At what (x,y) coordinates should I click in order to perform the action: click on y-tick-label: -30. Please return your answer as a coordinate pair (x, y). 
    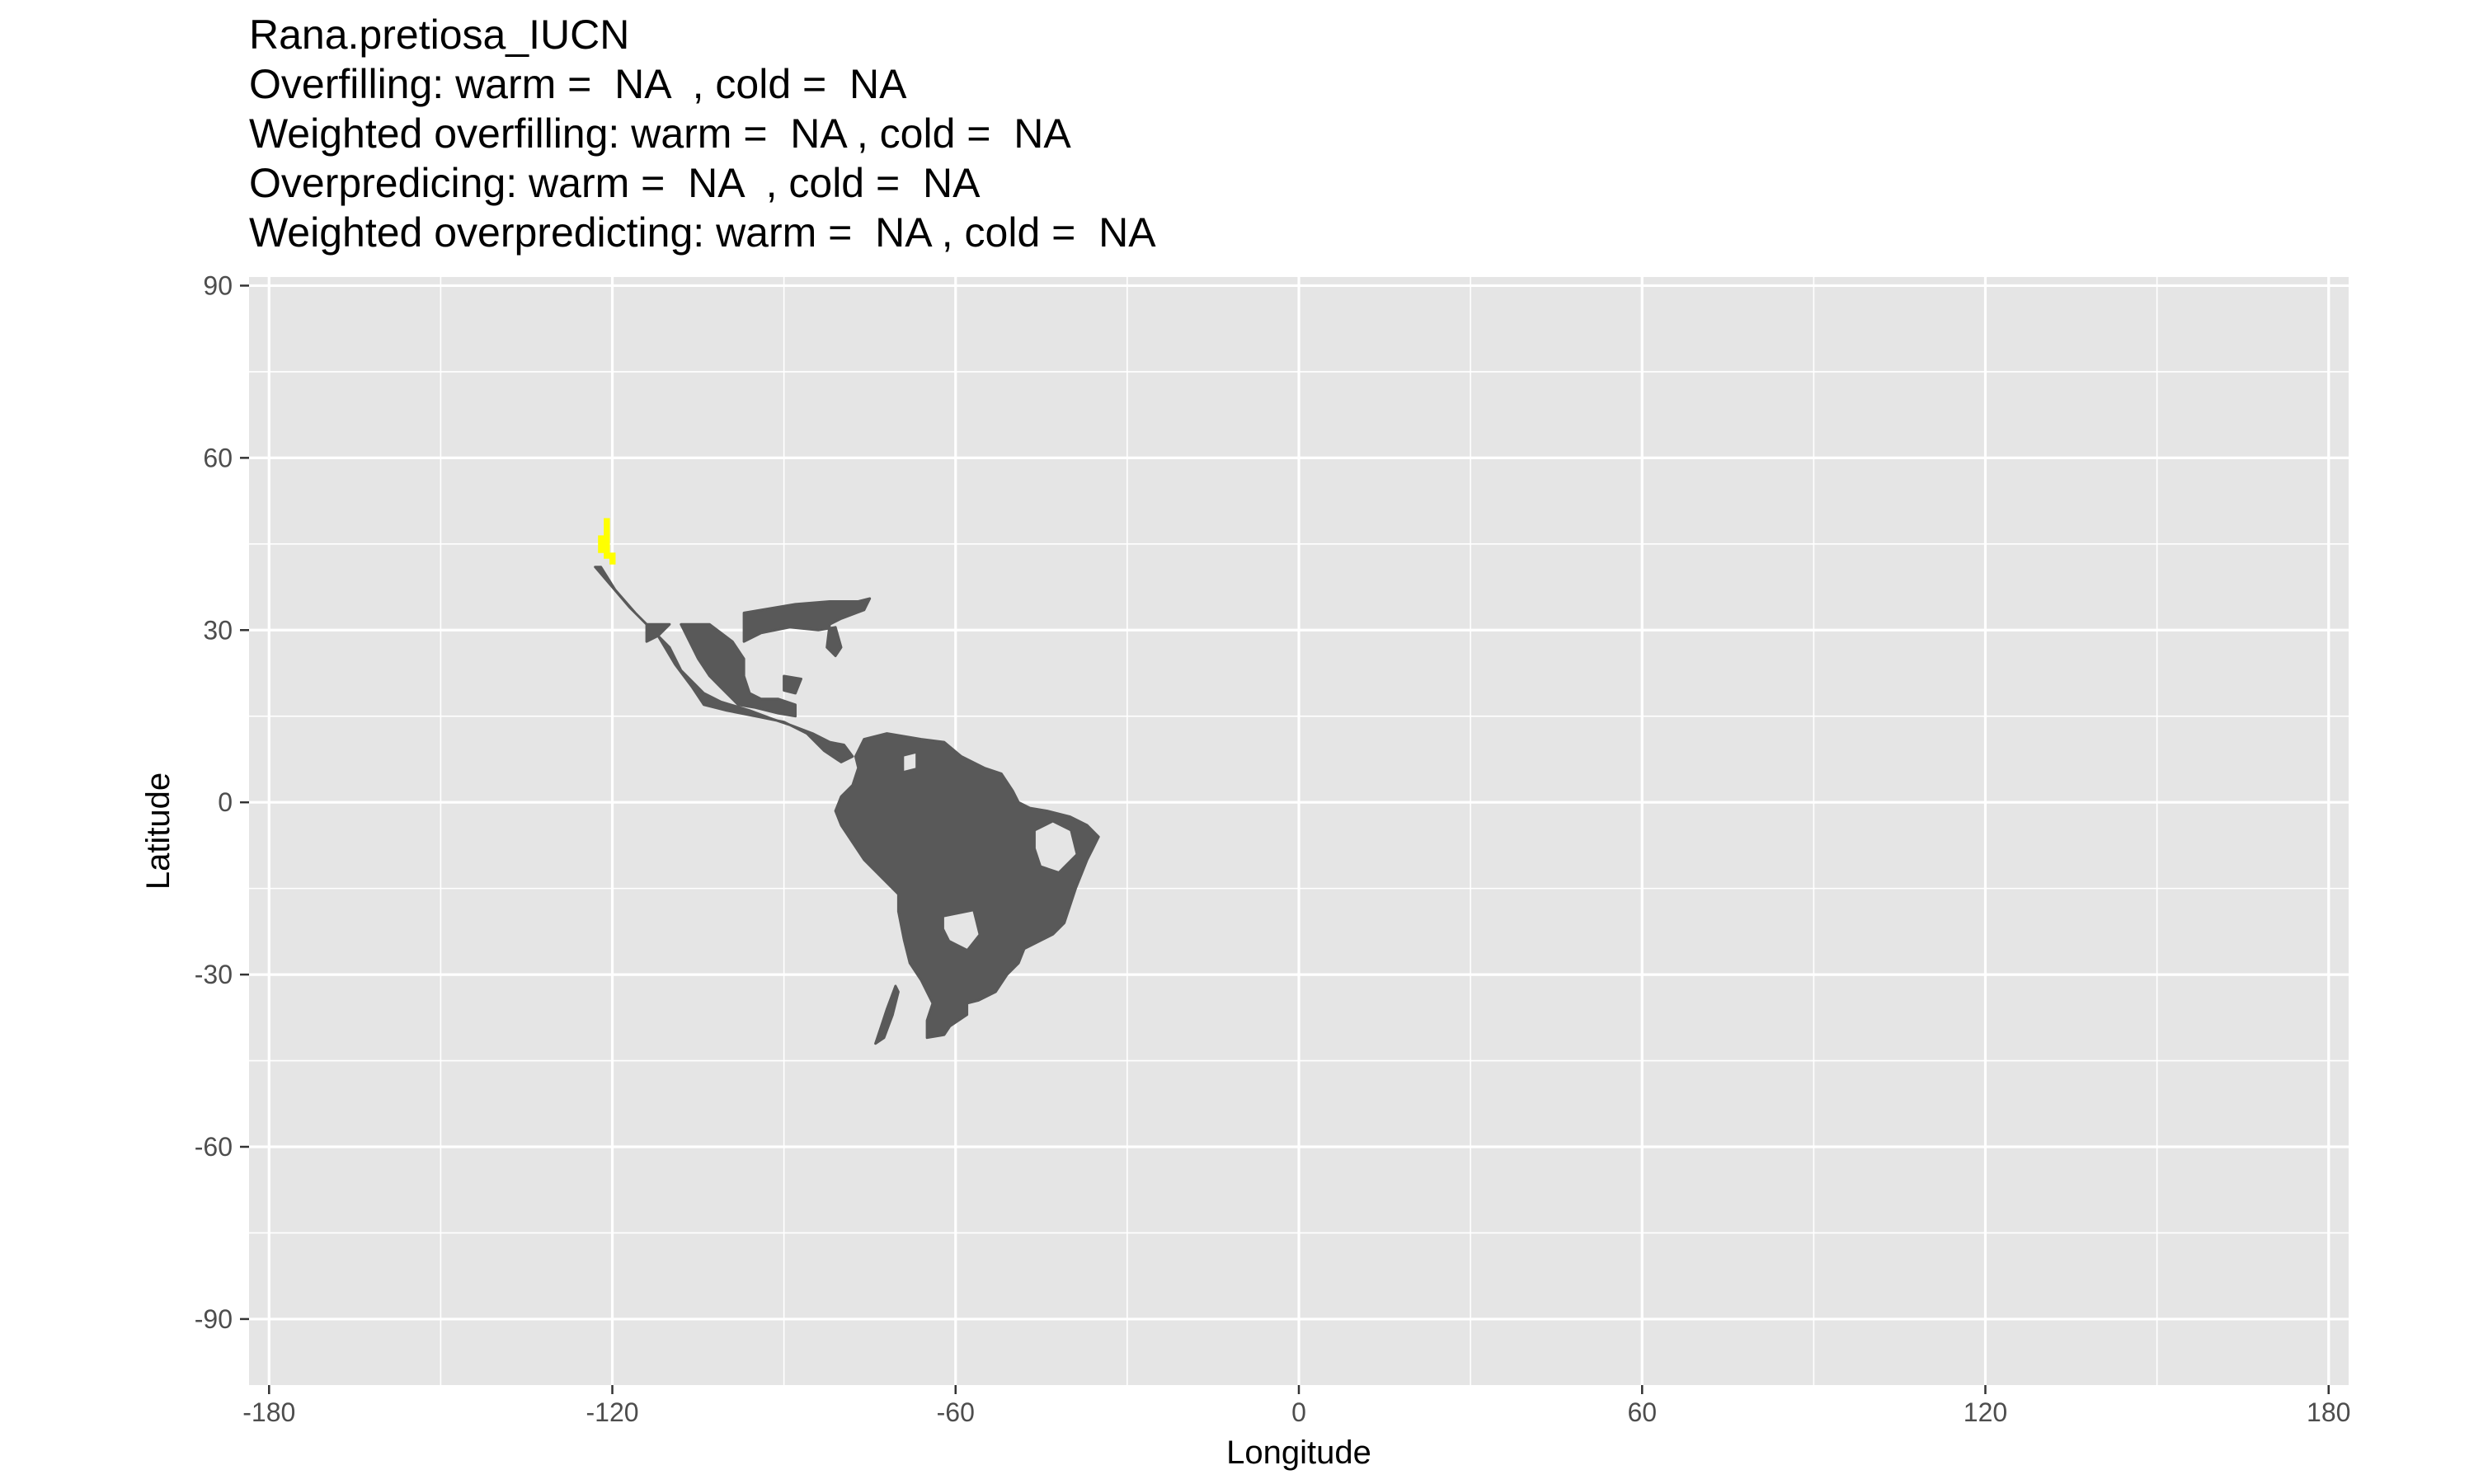
    Looking at the image, I should click on (214, 974).